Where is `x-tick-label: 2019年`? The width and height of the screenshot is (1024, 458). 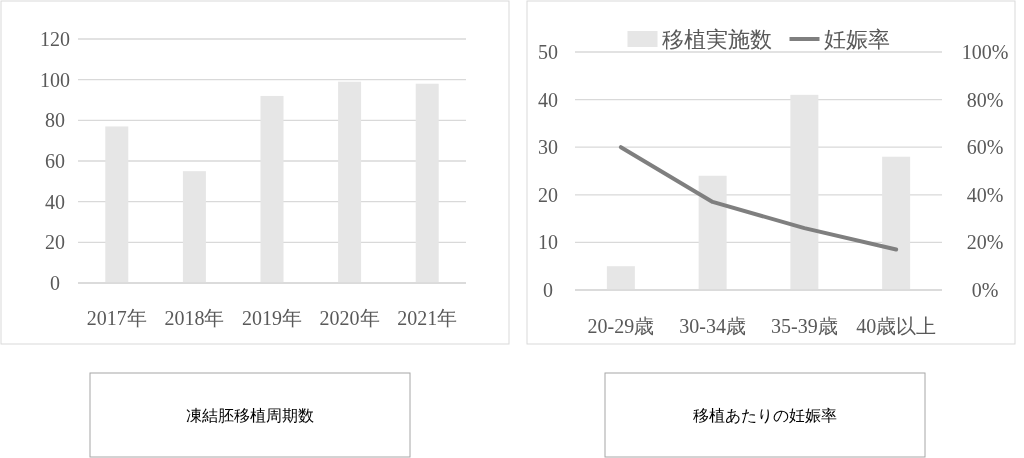
x-tick-label: 2019年 is located at coordinates (272, 318).